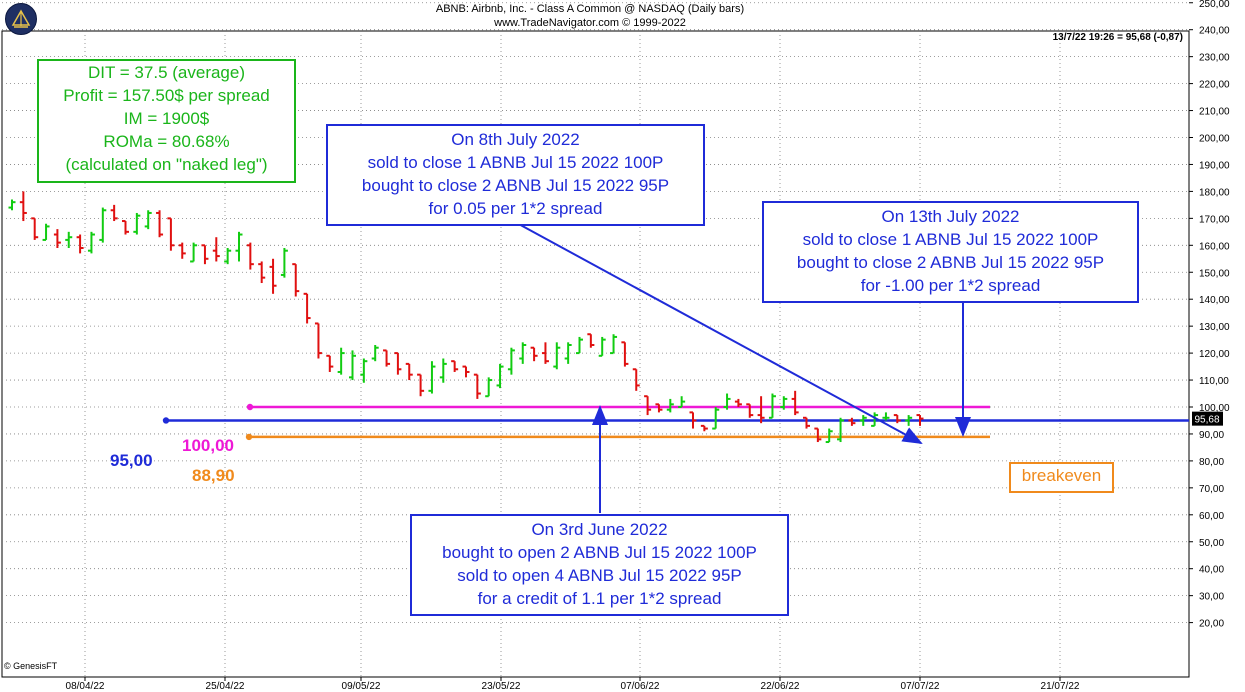 The image size is (1245, 692). What do you see at coordinates (1214, 273) in the screenshot?
I see `y-tick-label: 150,00` at bounding box center [1214, 273].